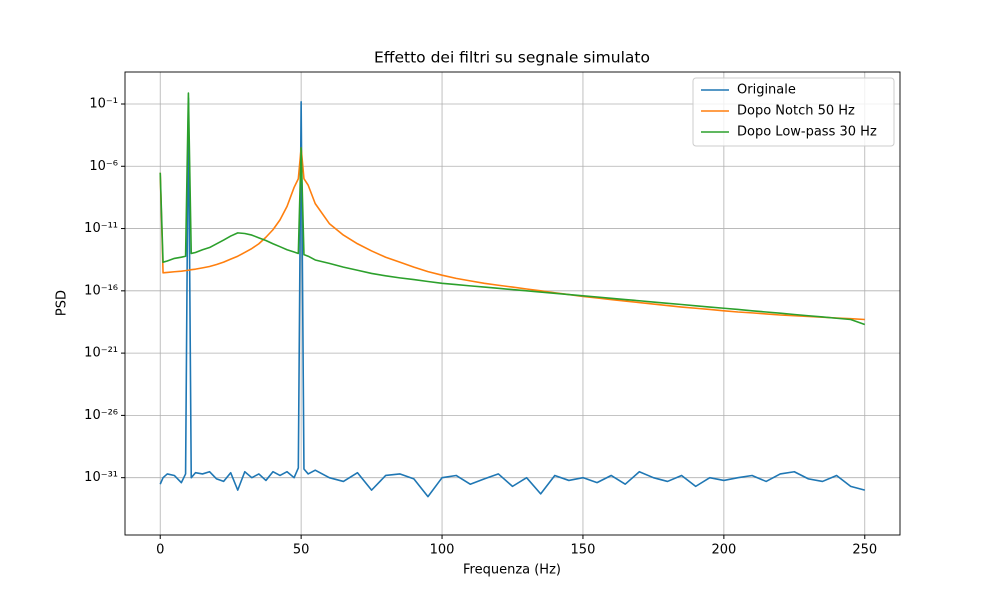 Image resolution: width=1000 pixels, height=600 pixels. What do you see at coordinates (583, 550) in the screenshot?
I see `x-tick-label: 150` at bounding box center [583, 550].